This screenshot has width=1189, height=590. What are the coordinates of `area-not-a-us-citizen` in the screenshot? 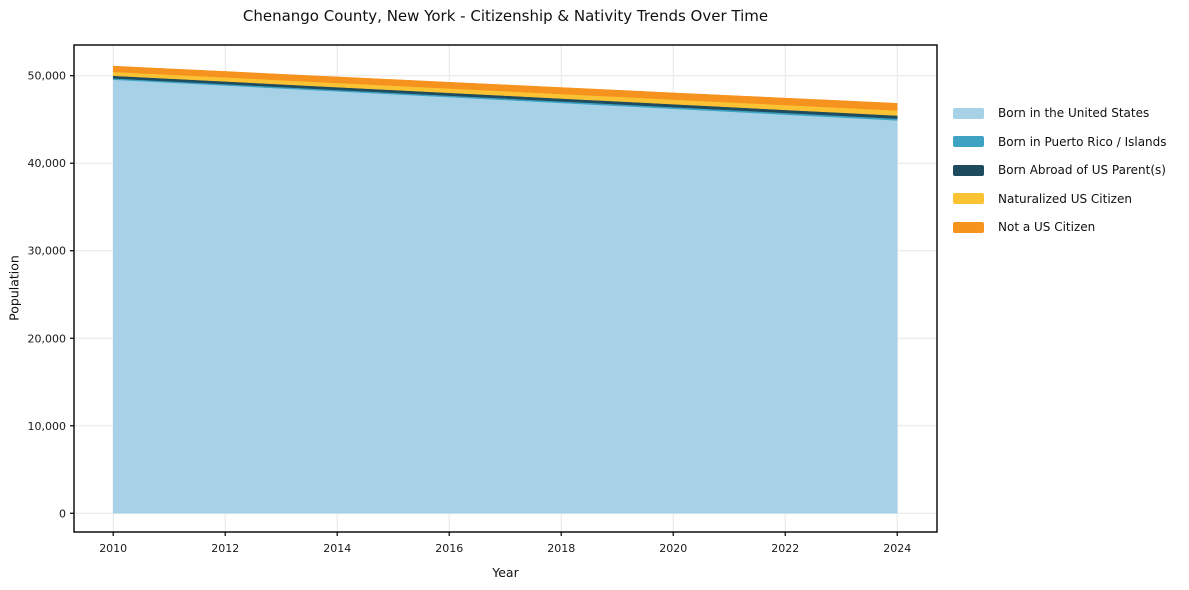 It's located at (505, 88).